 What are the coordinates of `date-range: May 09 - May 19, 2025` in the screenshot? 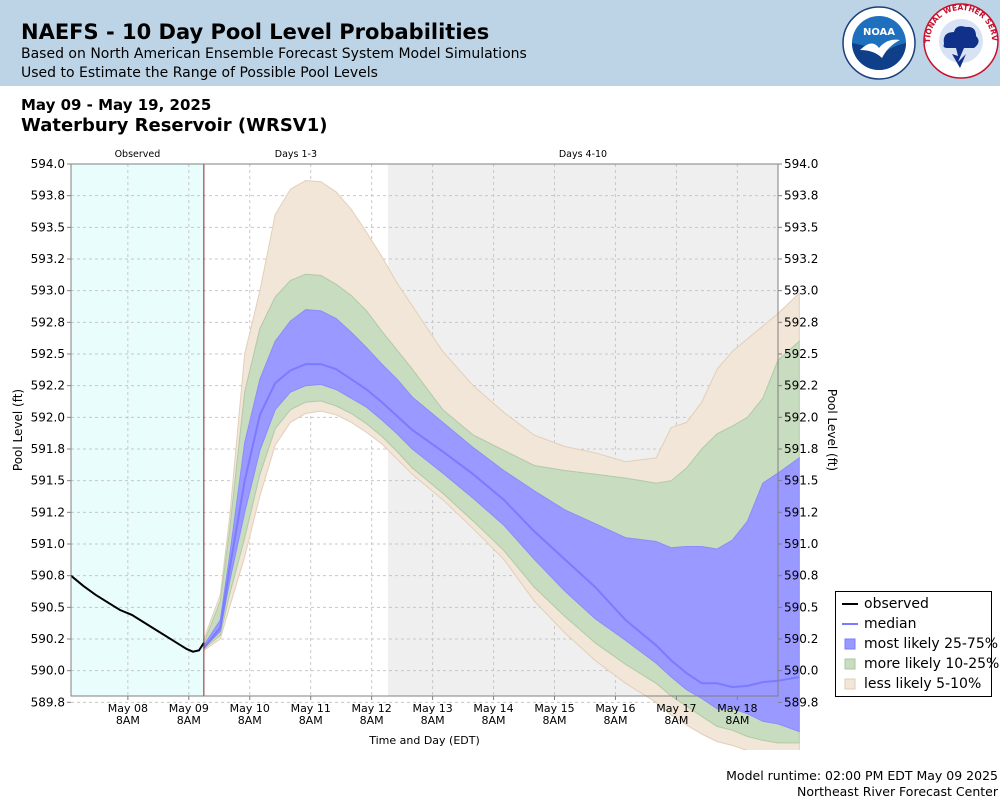 It's located at (116, 105).